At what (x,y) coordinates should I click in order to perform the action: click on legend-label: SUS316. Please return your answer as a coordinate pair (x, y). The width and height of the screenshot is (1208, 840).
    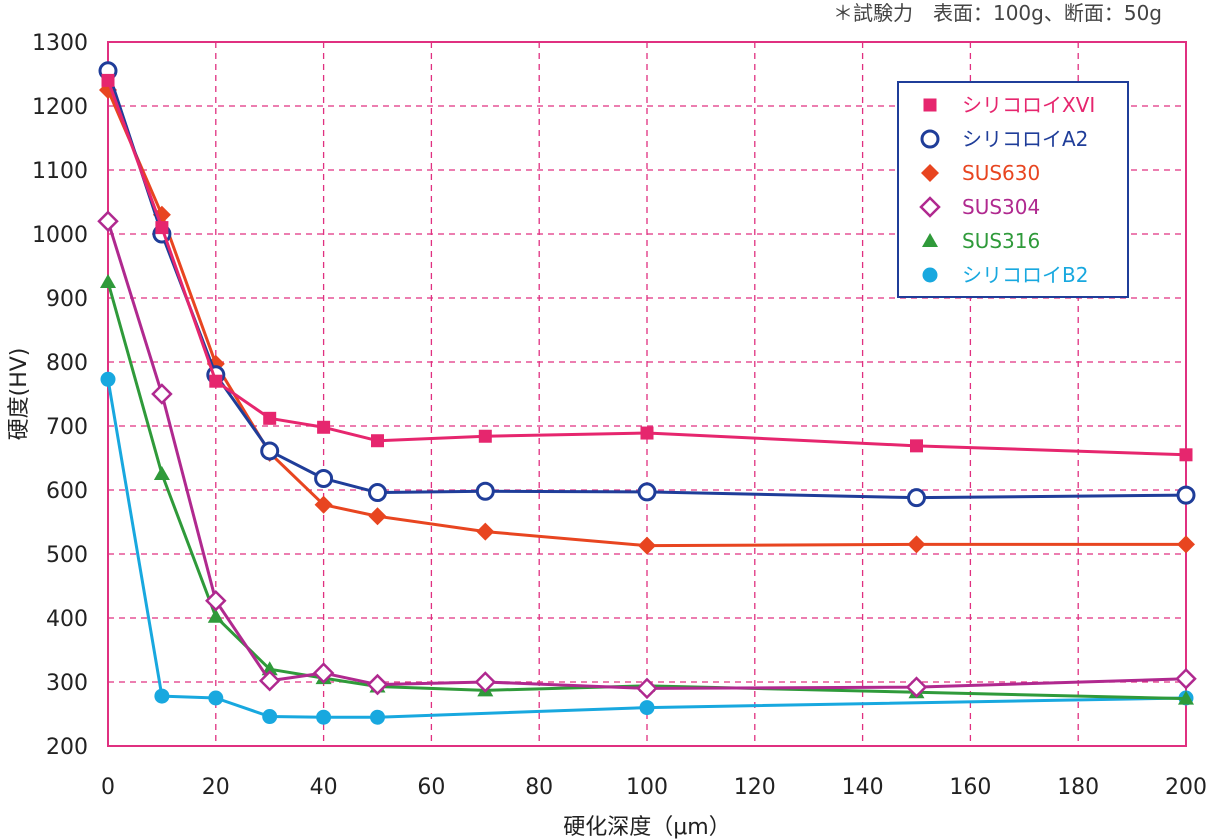
    Looking at the image, I should click on (1001, 241).